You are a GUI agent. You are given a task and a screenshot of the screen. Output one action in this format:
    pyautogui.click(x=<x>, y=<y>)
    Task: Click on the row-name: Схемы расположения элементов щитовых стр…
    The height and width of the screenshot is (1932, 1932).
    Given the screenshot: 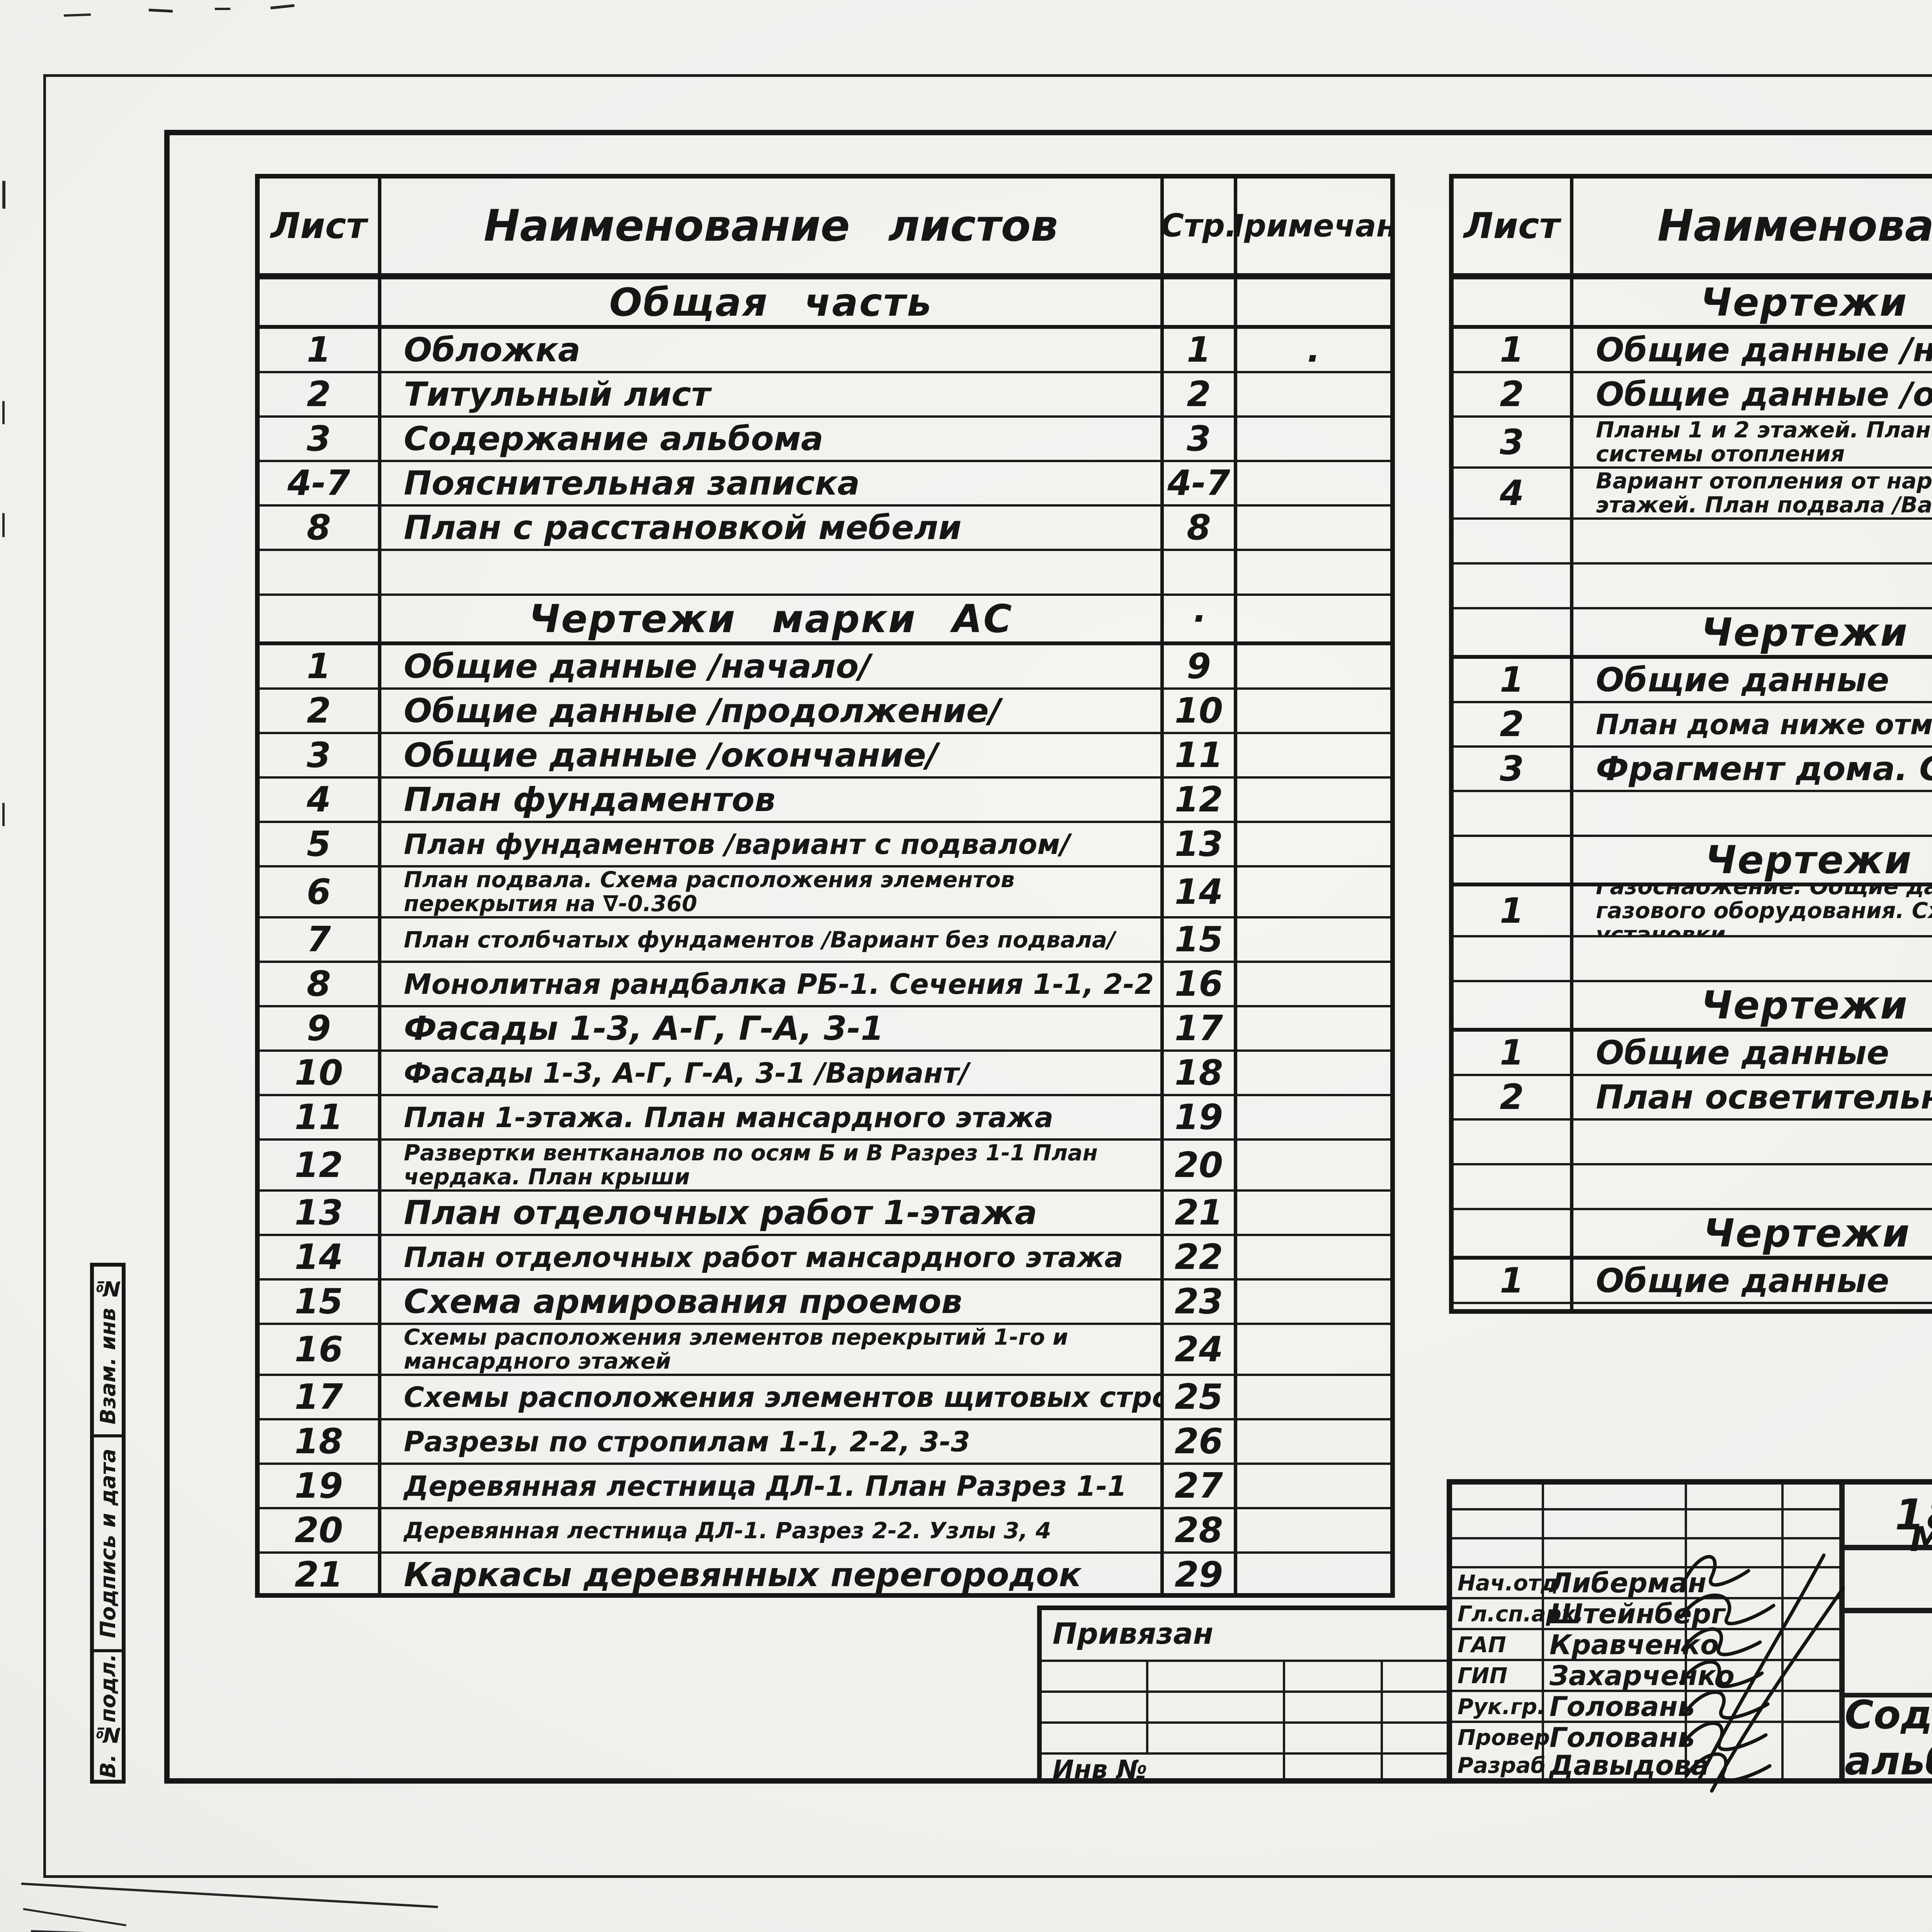 What is the action you would take?
    pyautogui.click(x=773, y=1397)
    